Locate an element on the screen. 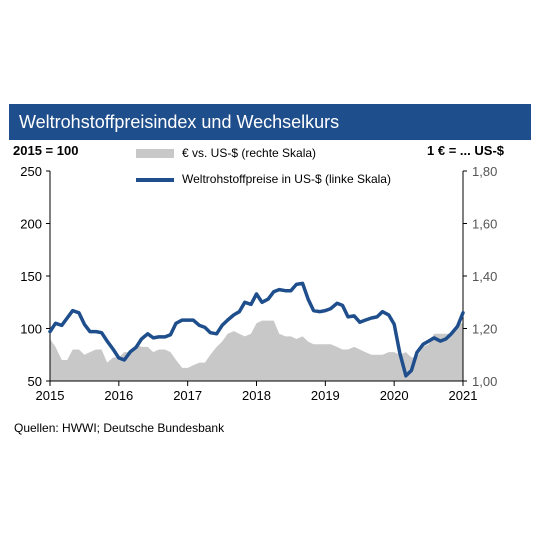  y-left-tick-label: 50 is located at coordinates (35, 381).